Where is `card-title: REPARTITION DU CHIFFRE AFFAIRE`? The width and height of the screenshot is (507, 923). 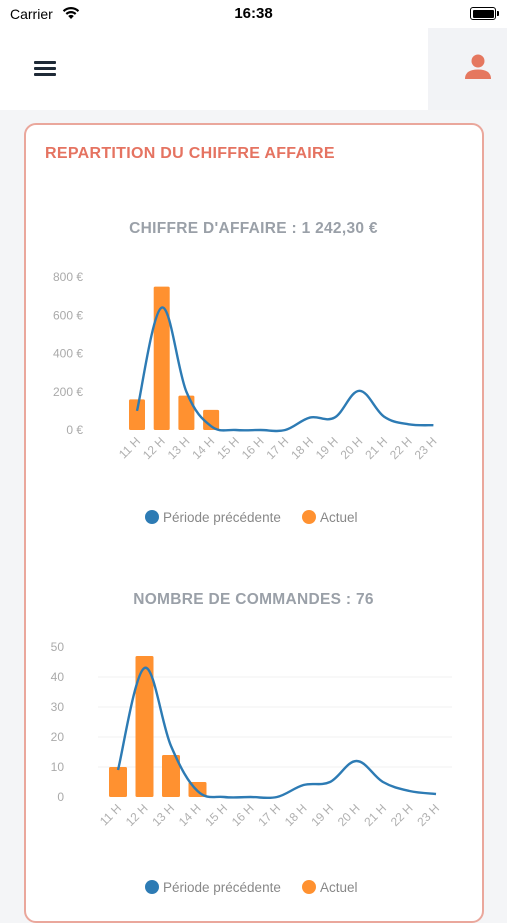 card-title: REPARTITION DU CHIFFRE AFFAIRE is located at coordinates (190, 153).